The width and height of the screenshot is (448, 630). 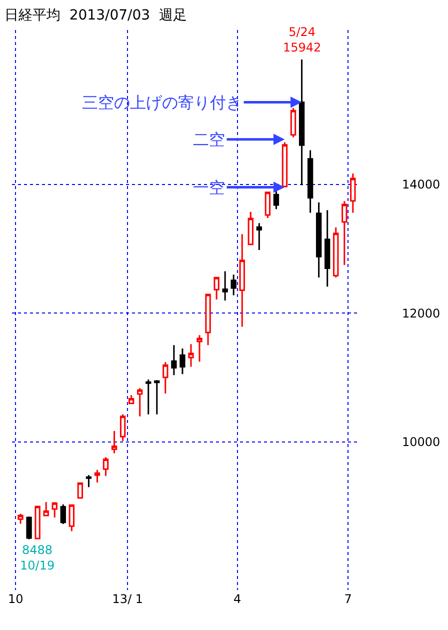 I want to click on x-tick-label: 7, so click(x=348, y=599).